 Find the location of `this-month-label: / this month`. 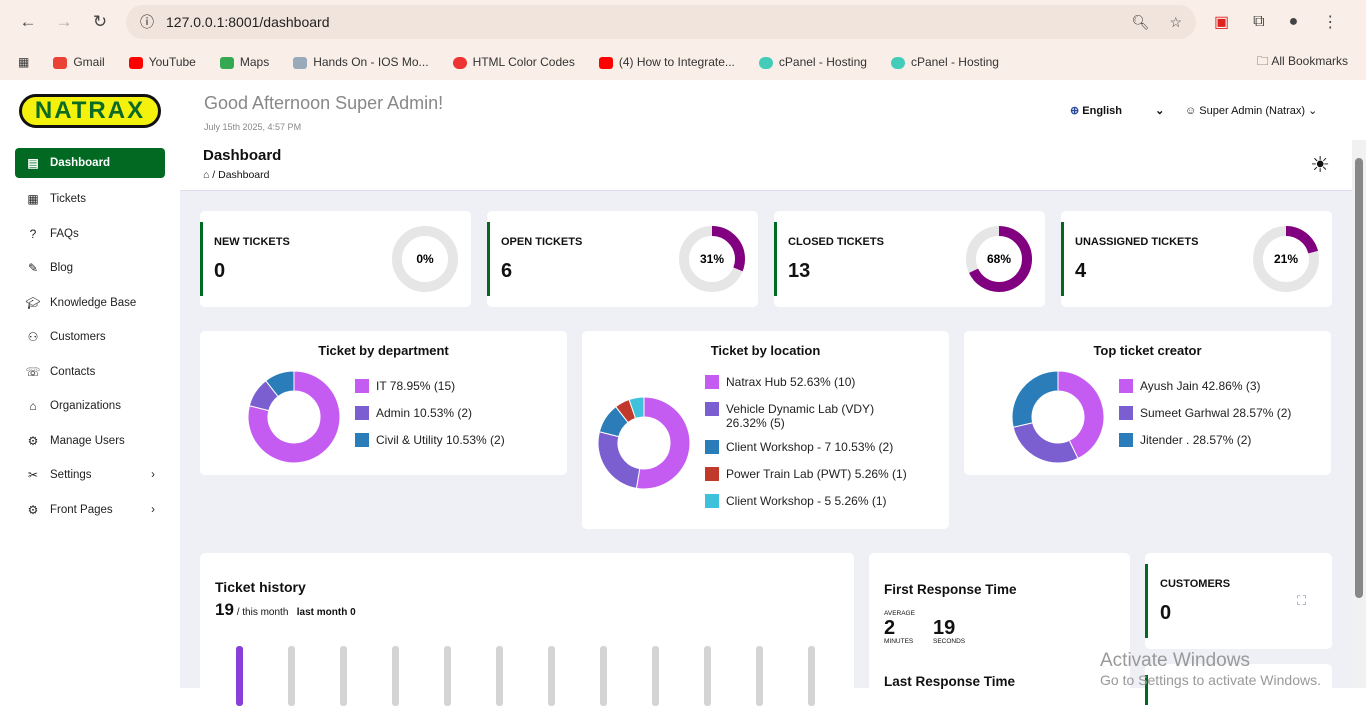

this-month-label: / this month is located at coordinates (262, 612).